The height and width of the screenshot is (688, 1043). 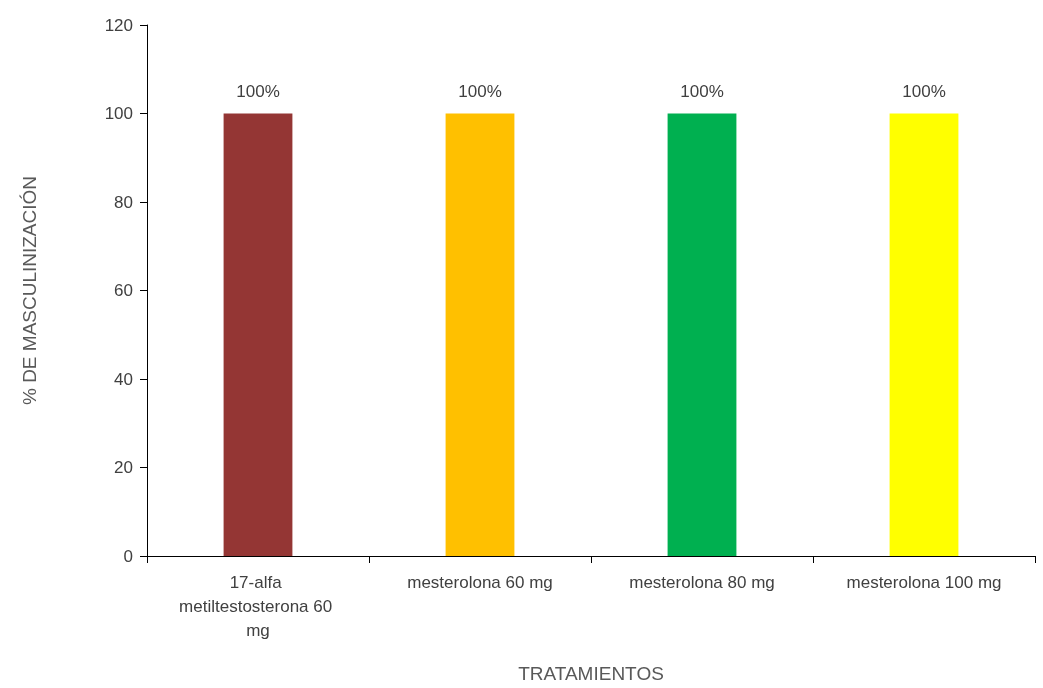 What do you see at coordinates (591, 673) in the screenshot?
I see `x-axis-title: TRATAMIENTOS` at bounding box center [591, 673].